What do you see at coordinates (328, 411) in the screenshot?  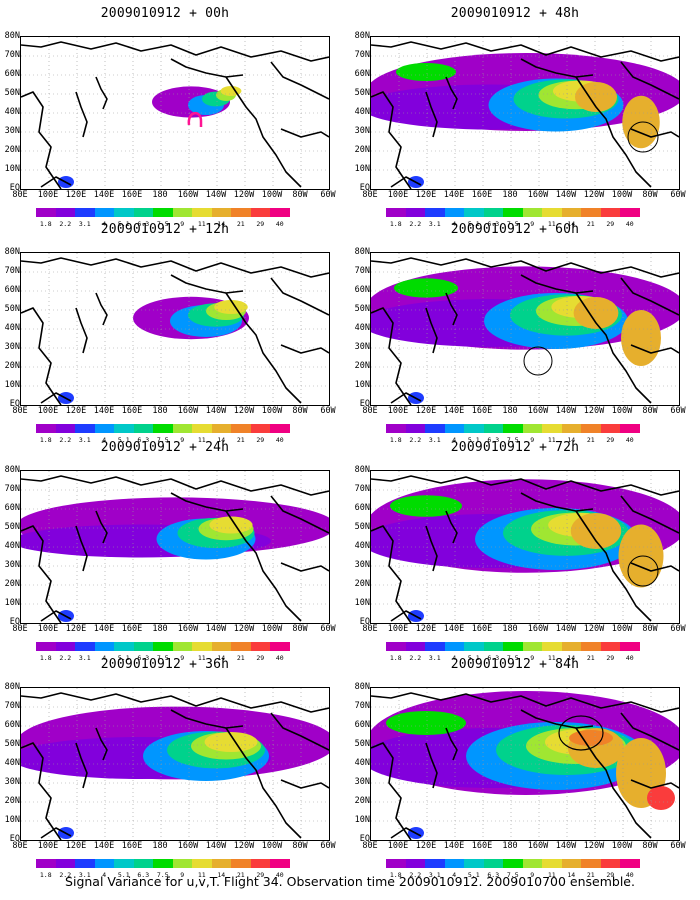 I see `longitude-label: 60W` at bounding box center [328, 411].